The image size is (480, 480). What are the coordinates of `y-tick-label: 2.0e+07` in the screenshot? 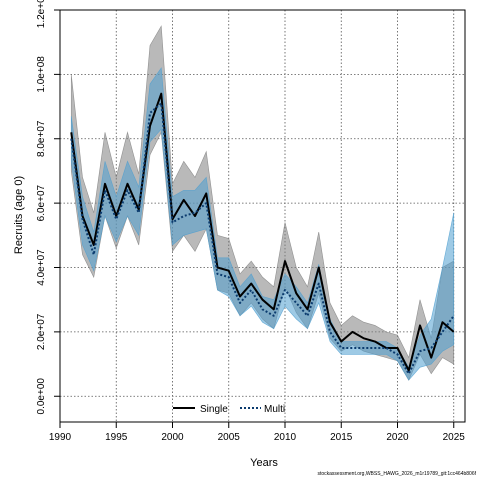 It's located at (41, 331).